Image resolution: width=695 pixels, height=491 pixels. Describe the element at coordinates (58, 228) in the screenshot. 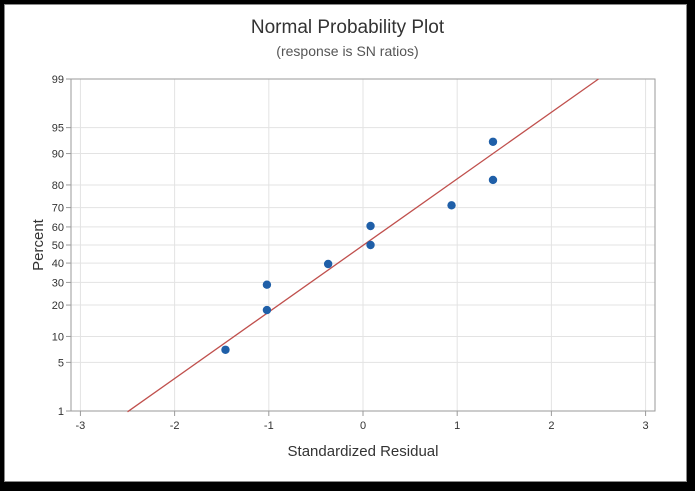

I see `y-tick-label: 60` at that location.